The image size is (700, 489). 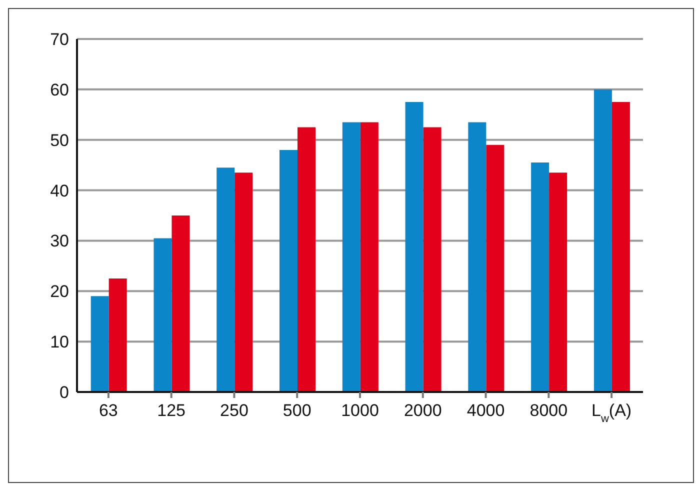 What do you see at coordinates (64, 392) in the screenshot?
I see `y-tick-label: 0` at bounding box center [64, 392].